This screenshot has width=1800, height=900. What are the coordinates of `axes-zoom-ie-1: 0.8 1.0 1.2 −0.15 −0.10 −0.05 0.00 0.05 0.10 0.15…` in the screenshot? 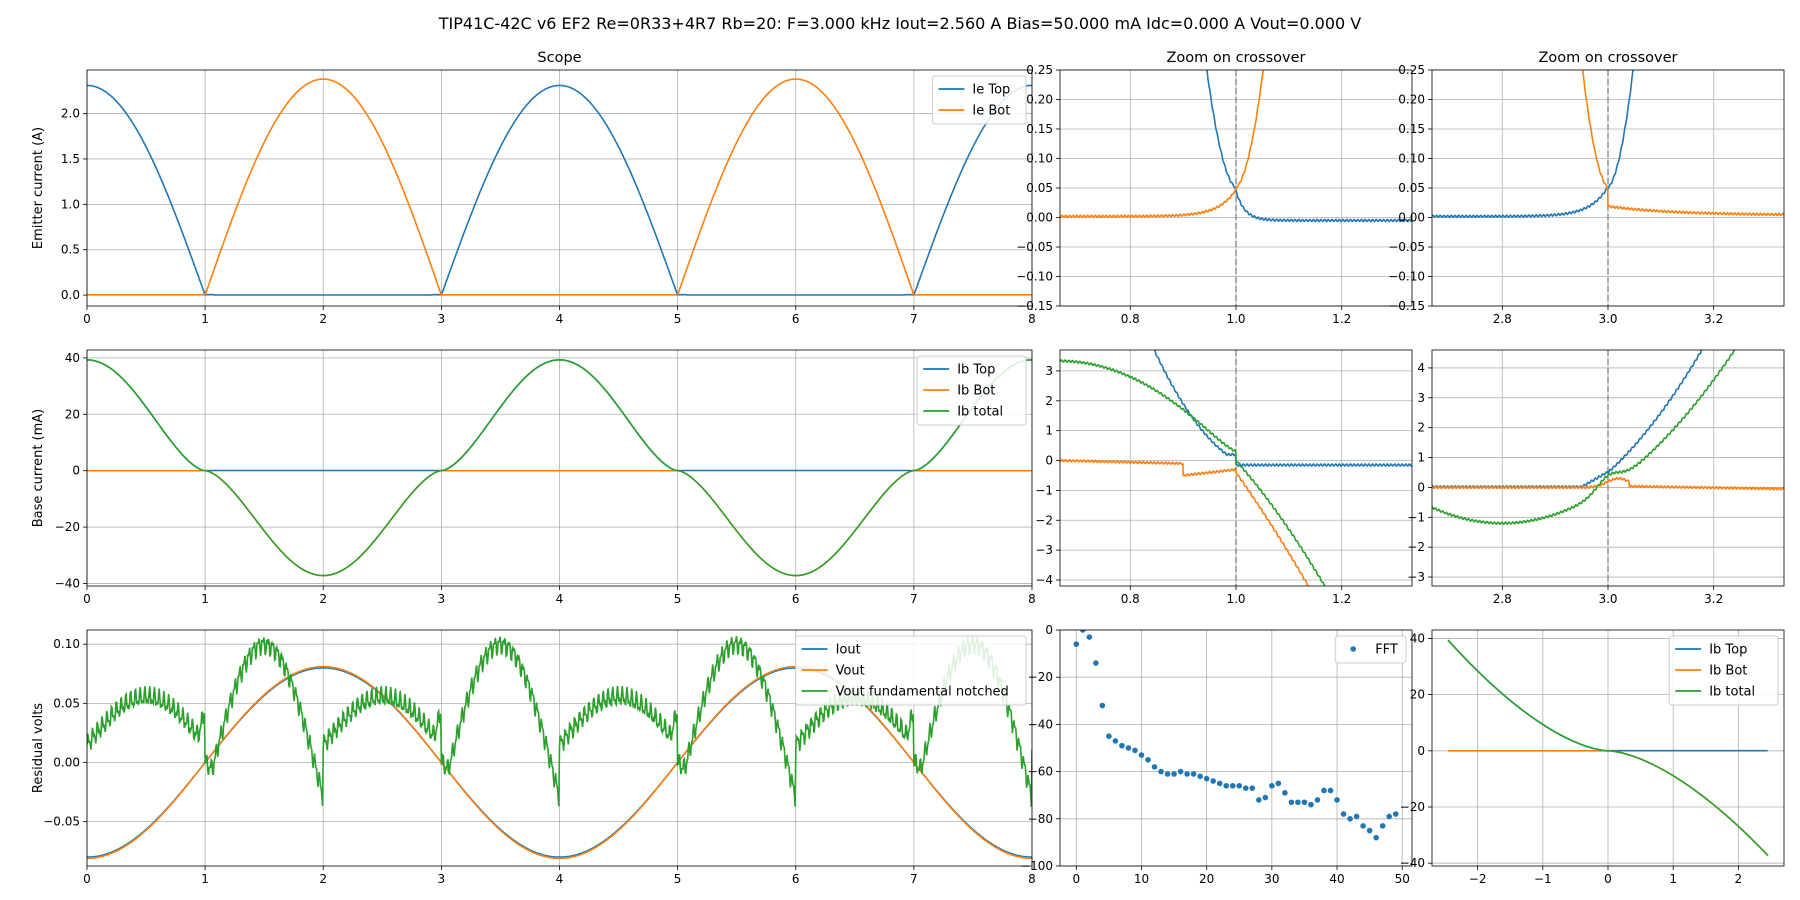 It's located at (1214, 188).